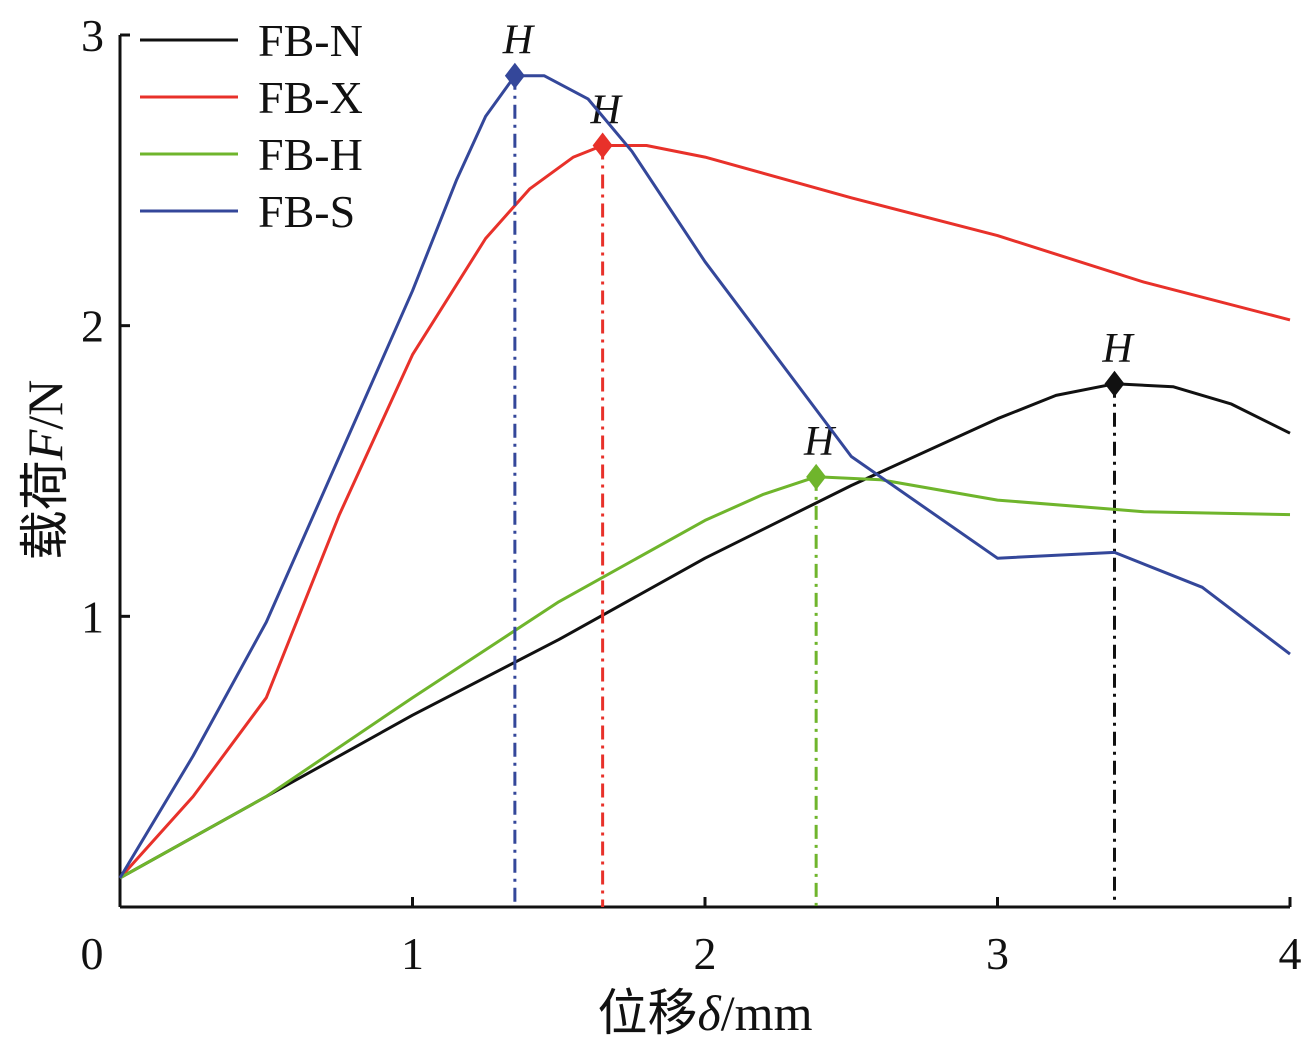 The image size is (1307, 1051). Describe the element at coordinates (92, 326) in the screenshot. I see `y-tick-label: 2` at that location.